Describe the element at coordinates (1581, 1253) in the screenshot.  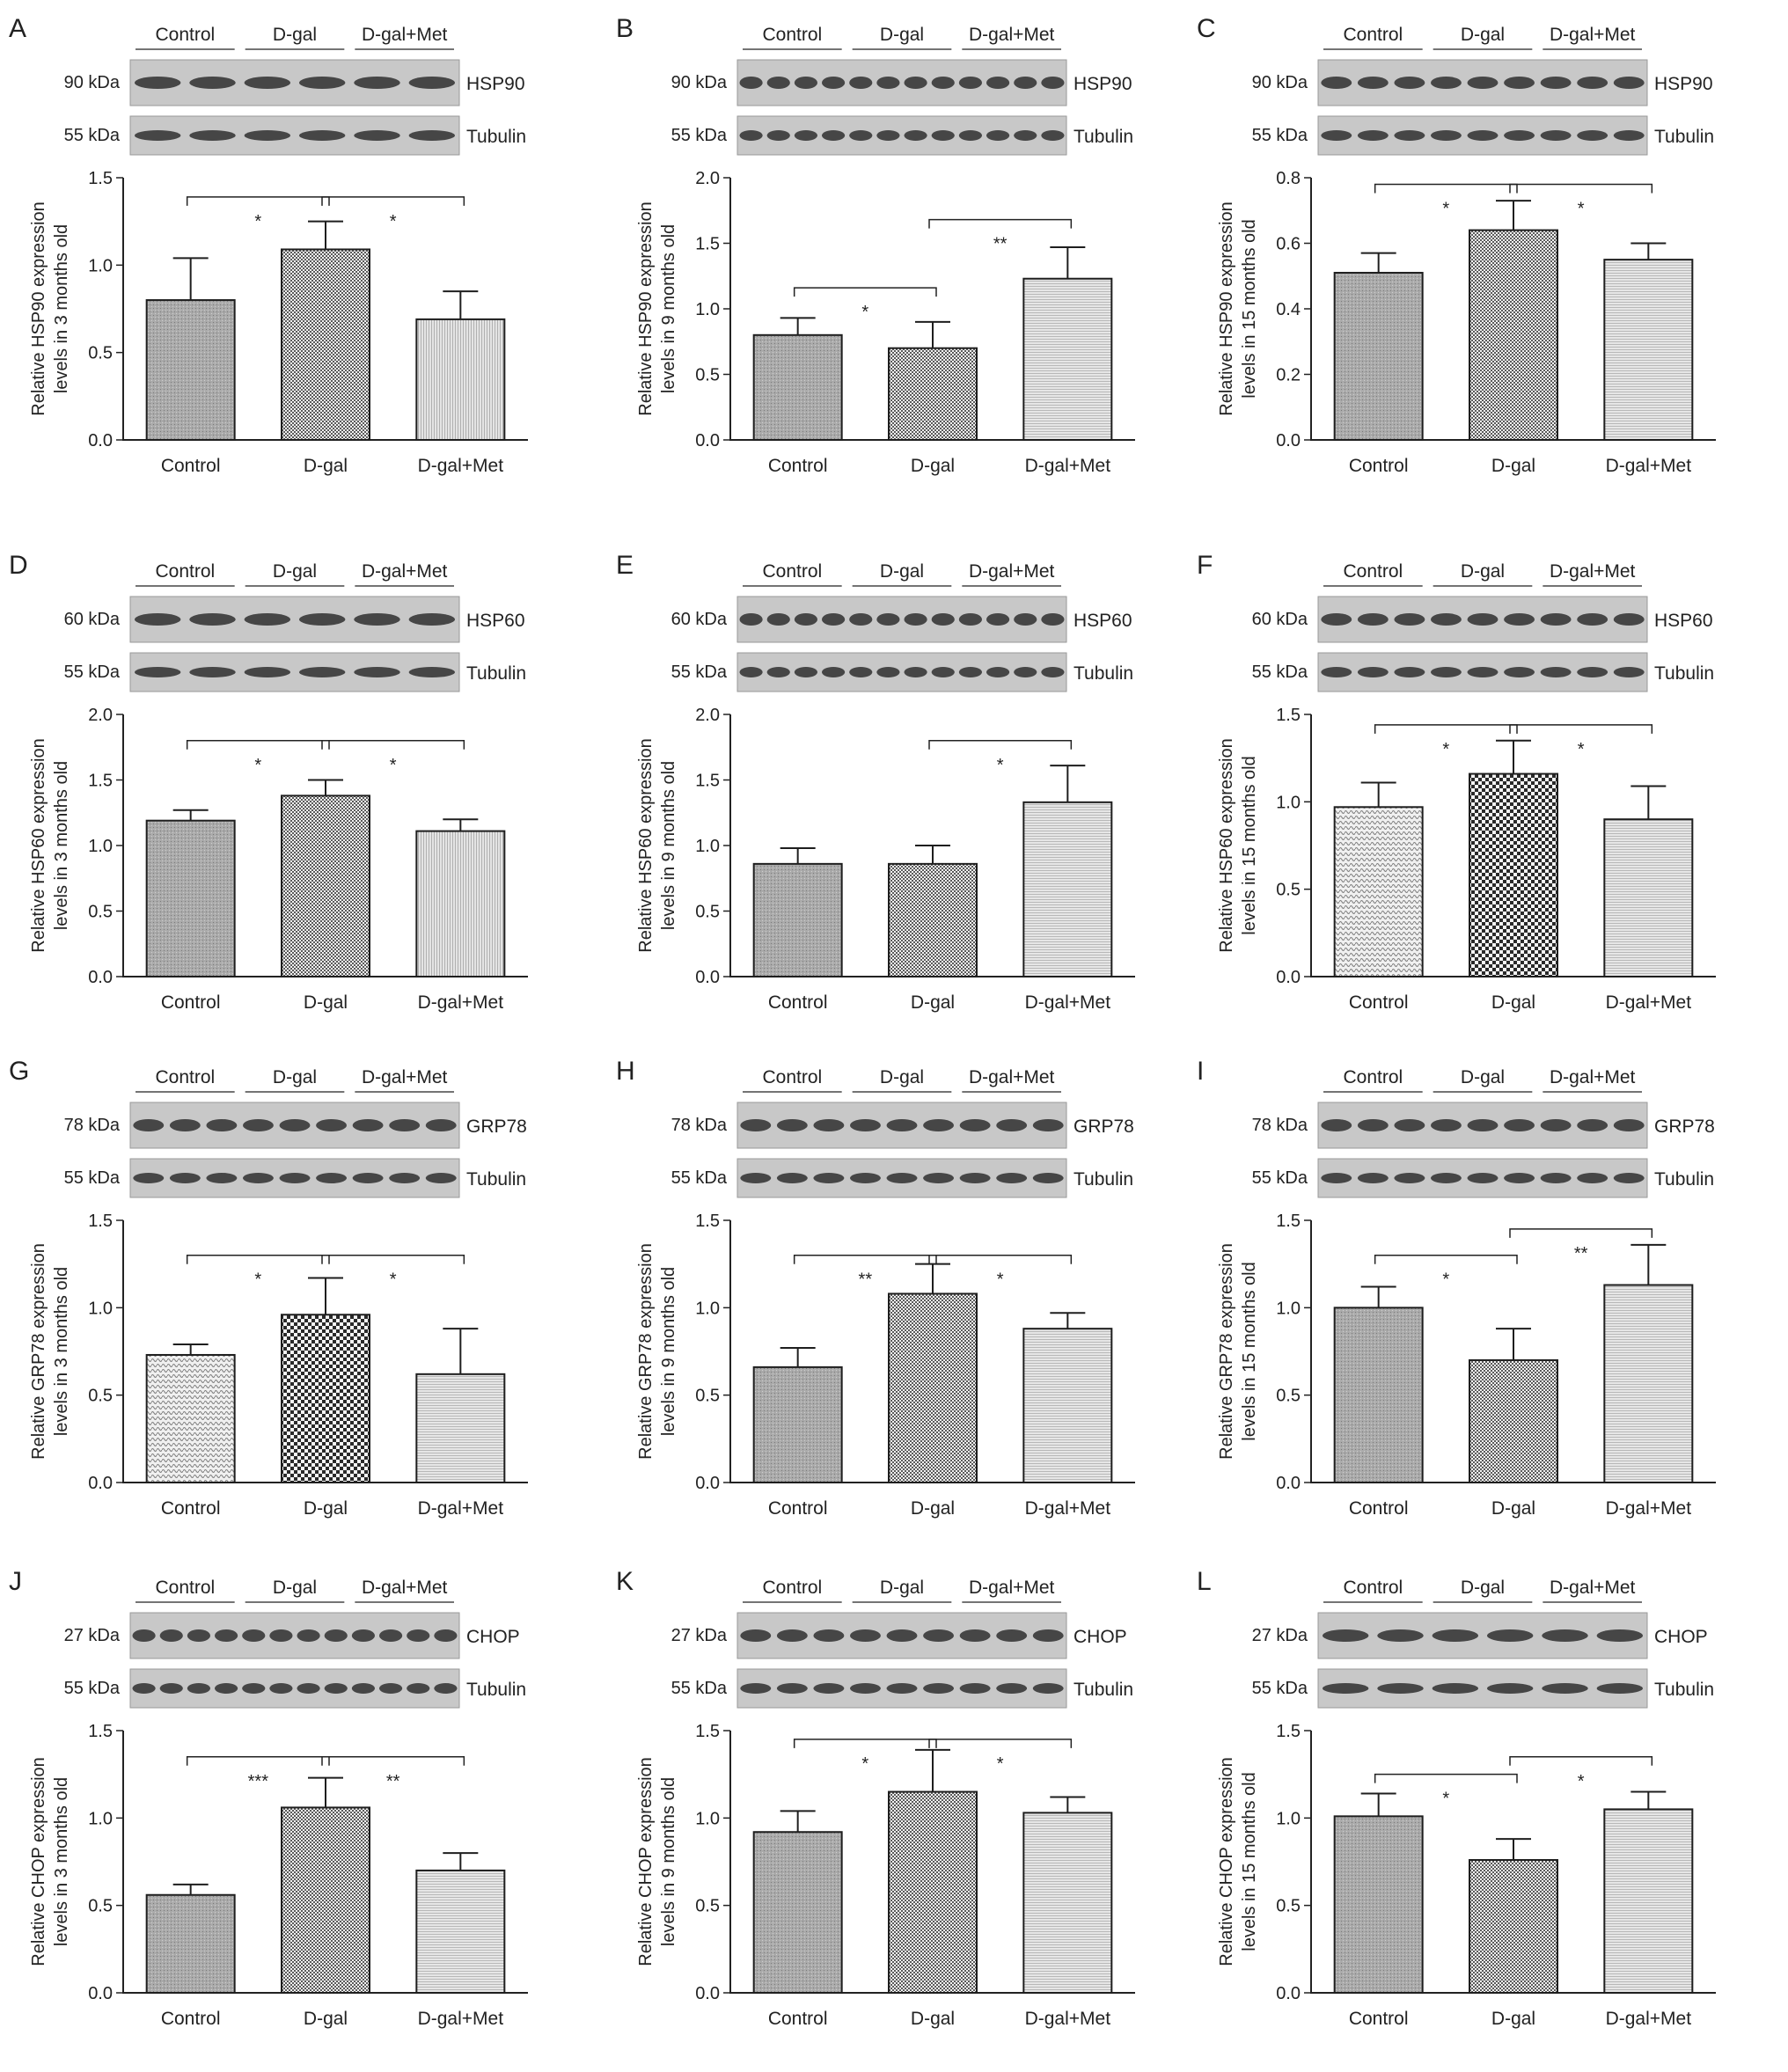
I see `significance-label: **` at that location.